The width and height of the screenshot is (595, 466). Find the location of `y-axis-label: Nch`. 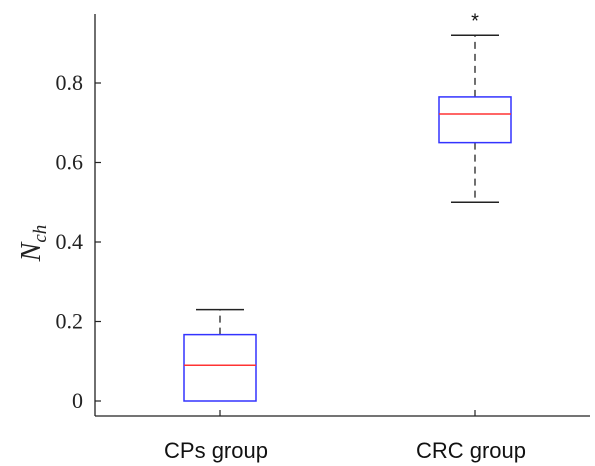

y-axis-label: Nch is located at coordinates (33, 244).